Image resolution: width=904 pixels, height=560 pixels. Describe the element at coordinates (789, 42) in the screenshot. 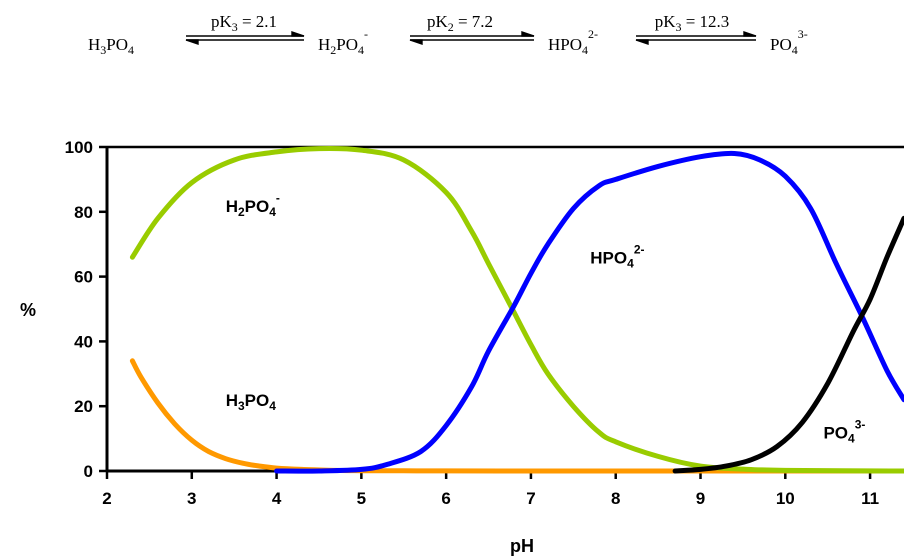

I see `scheme-species-po4: PO43-` at that location.